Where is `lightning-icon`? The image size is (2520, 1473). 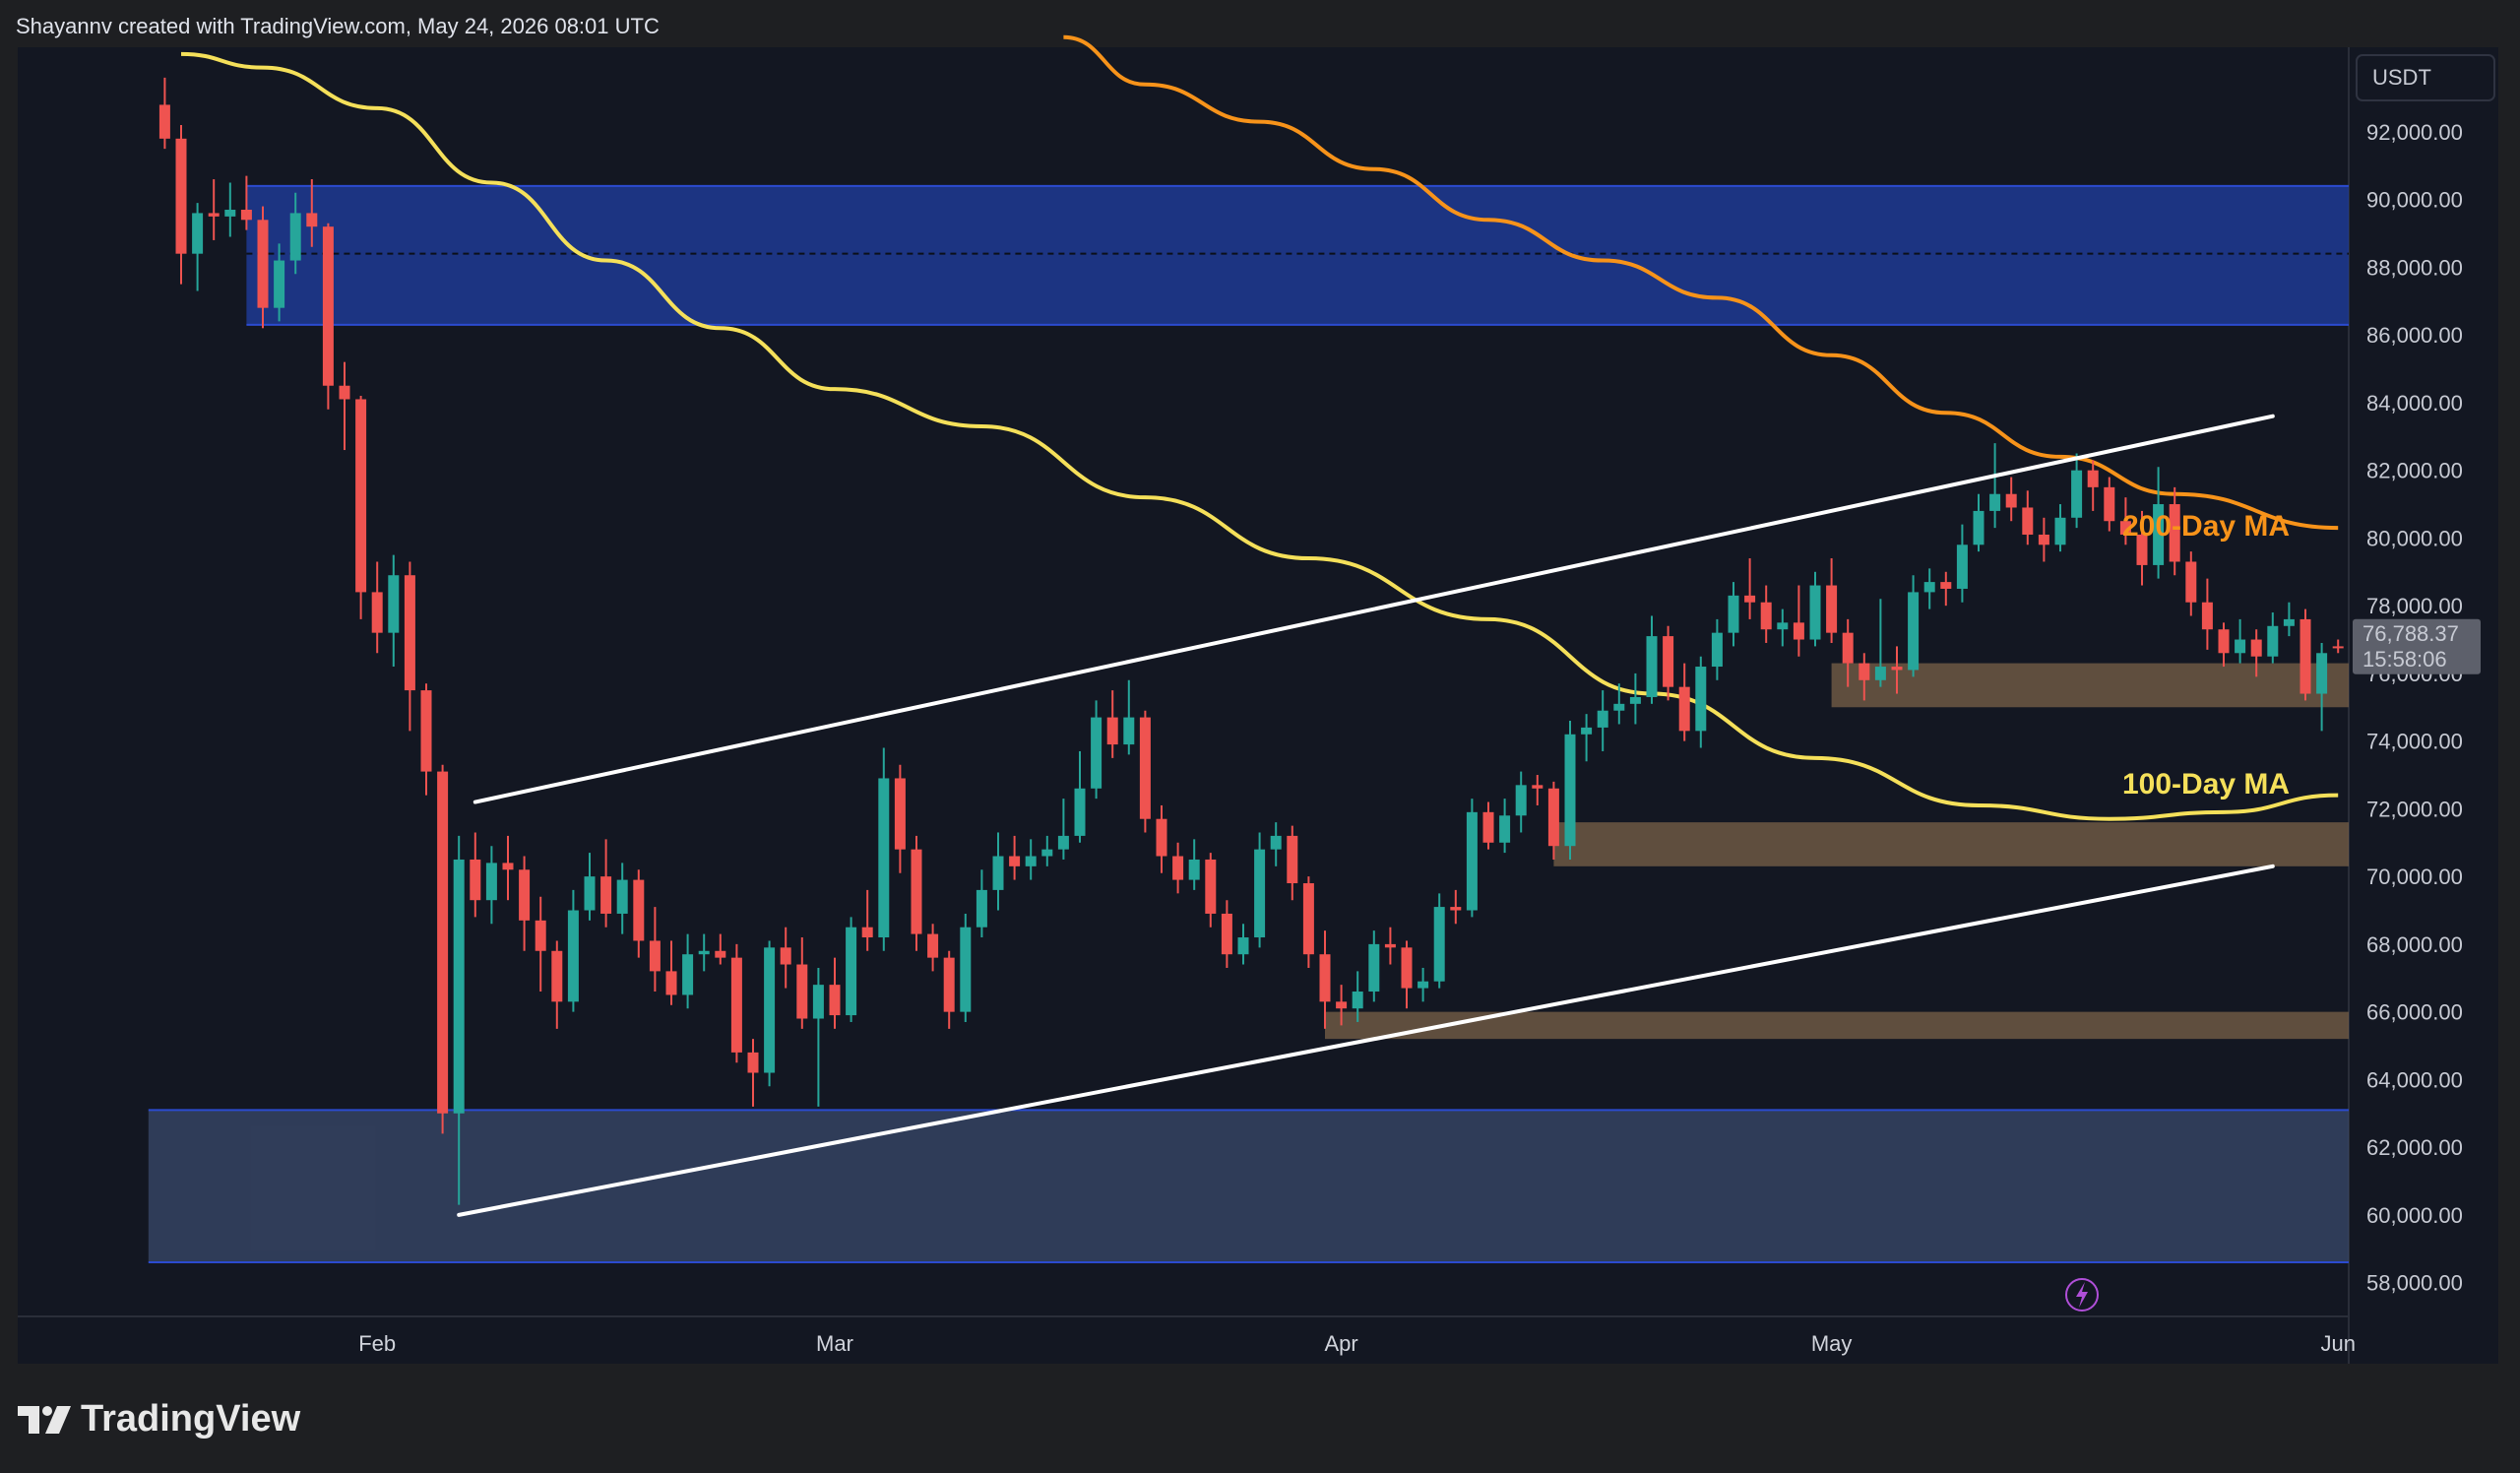 lightning-icon is located at coordinates (2082, 1295).